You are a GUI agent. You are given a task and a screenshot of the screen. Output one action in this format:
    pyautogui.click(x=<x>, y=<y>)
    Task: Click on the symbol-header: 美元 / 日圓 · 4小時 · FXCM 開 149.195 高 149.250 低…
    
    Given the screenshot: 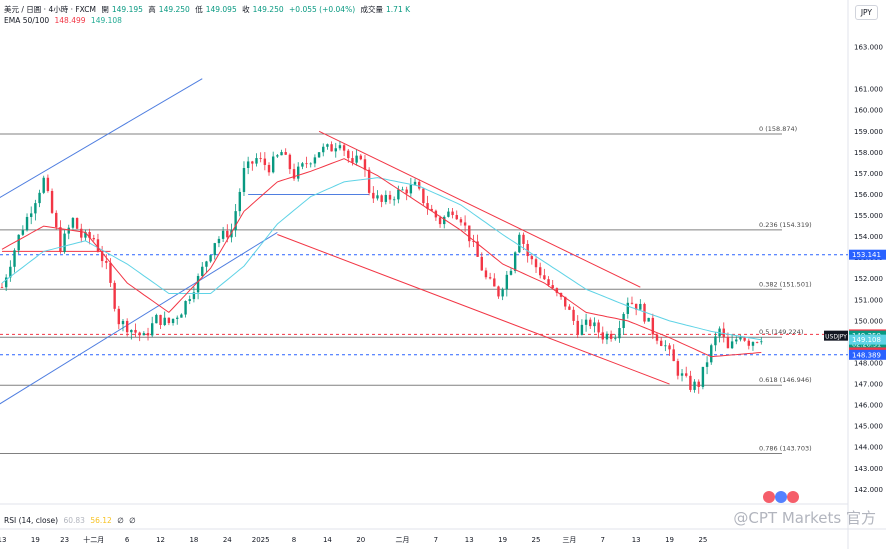 What is the action you would take?
    pyautogui.click(x=208, y=9)
    